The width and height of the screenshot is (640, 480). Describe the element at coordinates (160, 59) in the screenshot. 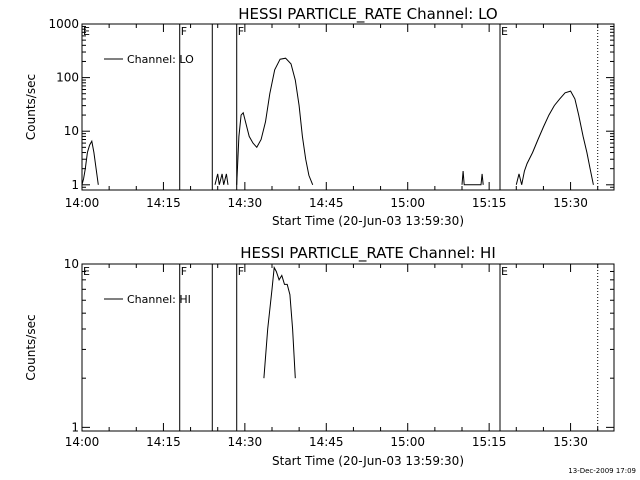

I see `legend-label: Channel: LO` at that location.